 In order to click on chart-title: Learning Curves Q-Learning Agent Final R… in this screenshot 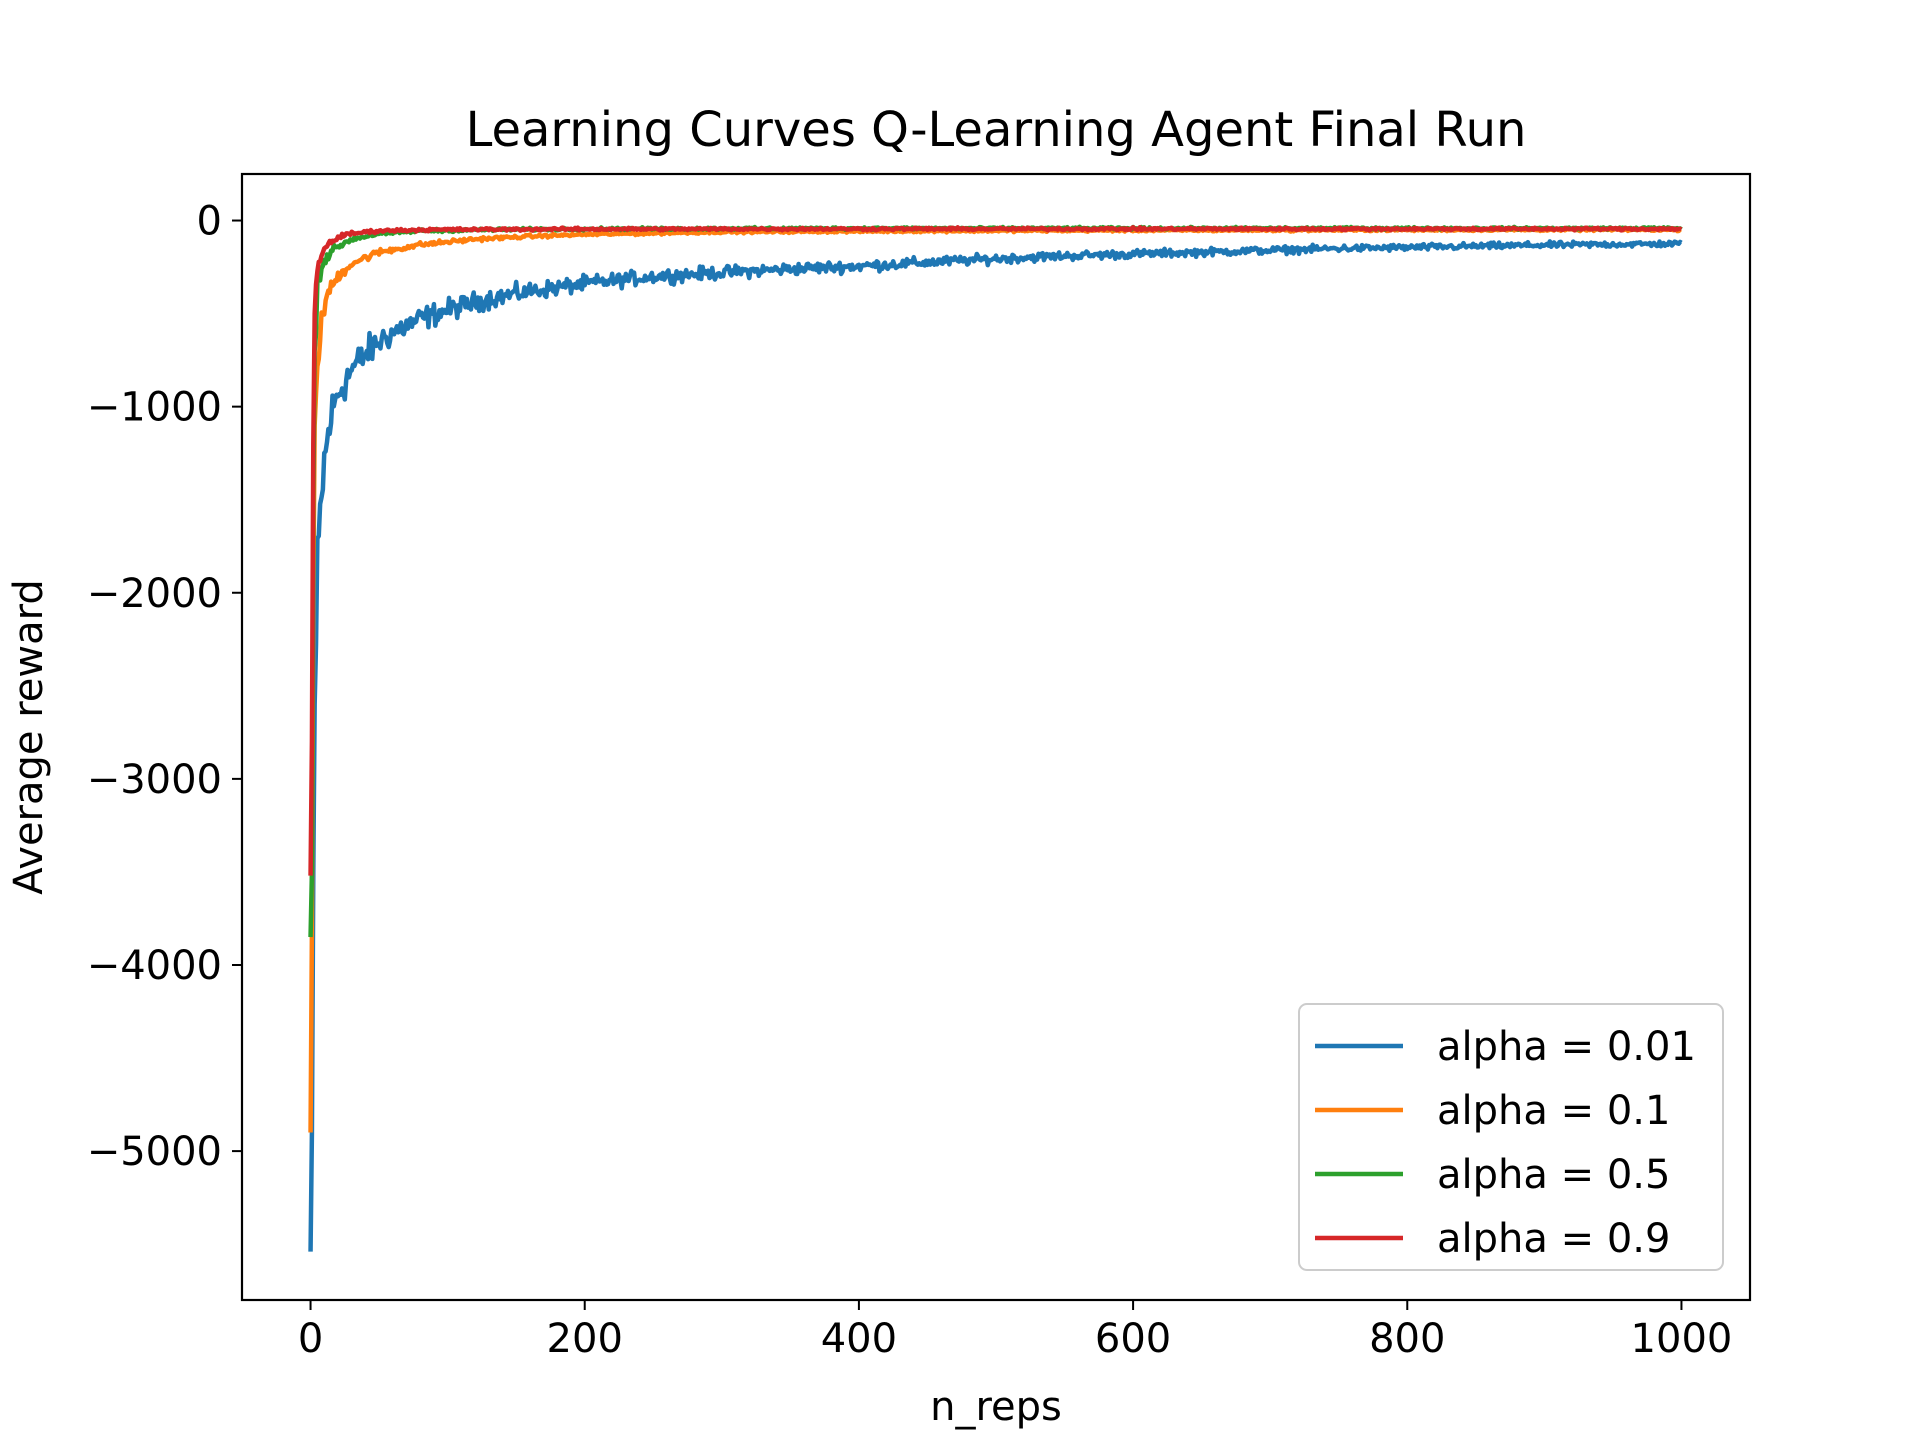, I will do `click(996, 130)`.